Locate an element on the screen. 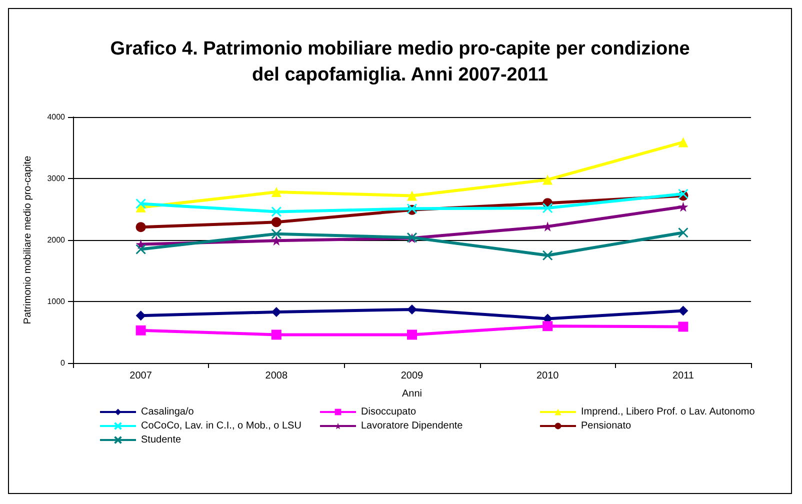 This screenshot has height=504, width=802. legend-label: Imprend., Libero Prof. o Lav. Autonomo is located at coordinates (668, 412).